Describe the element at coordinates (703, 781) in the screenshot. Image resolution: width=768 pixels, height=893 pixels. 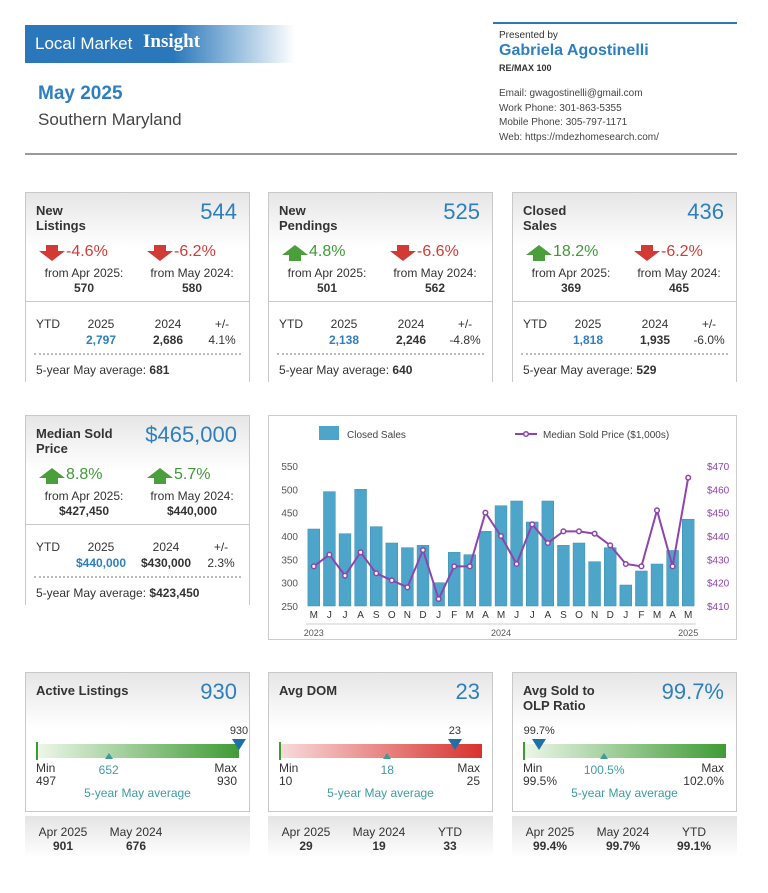
I see `max-value: 102.0%` at that location.